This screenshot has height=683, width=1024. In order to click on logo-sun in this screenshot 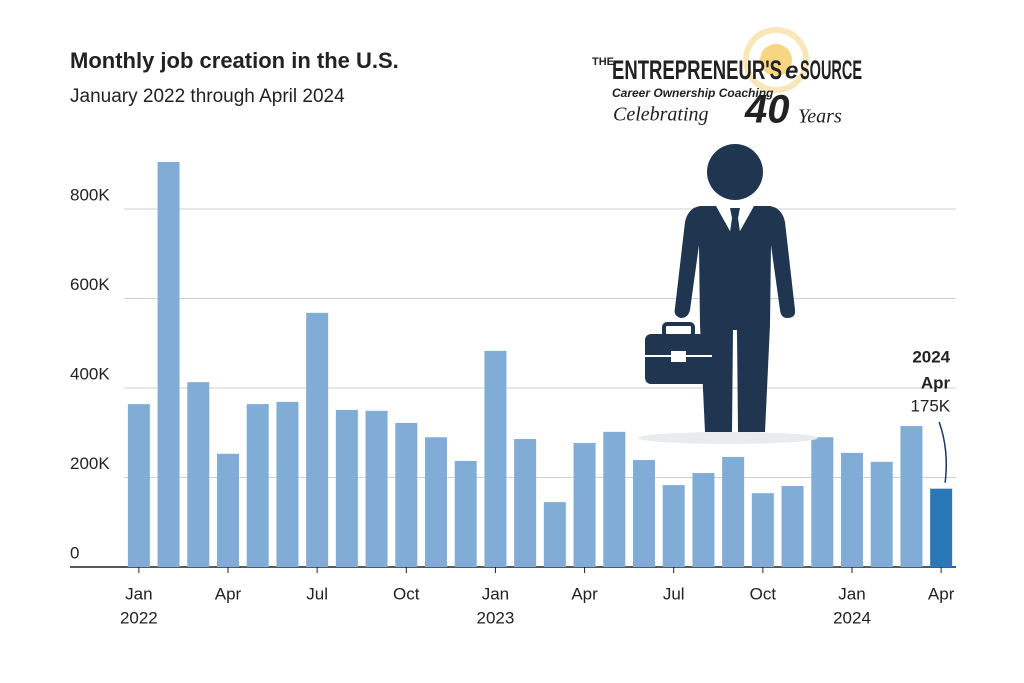, I will do `click(776, 60)`.